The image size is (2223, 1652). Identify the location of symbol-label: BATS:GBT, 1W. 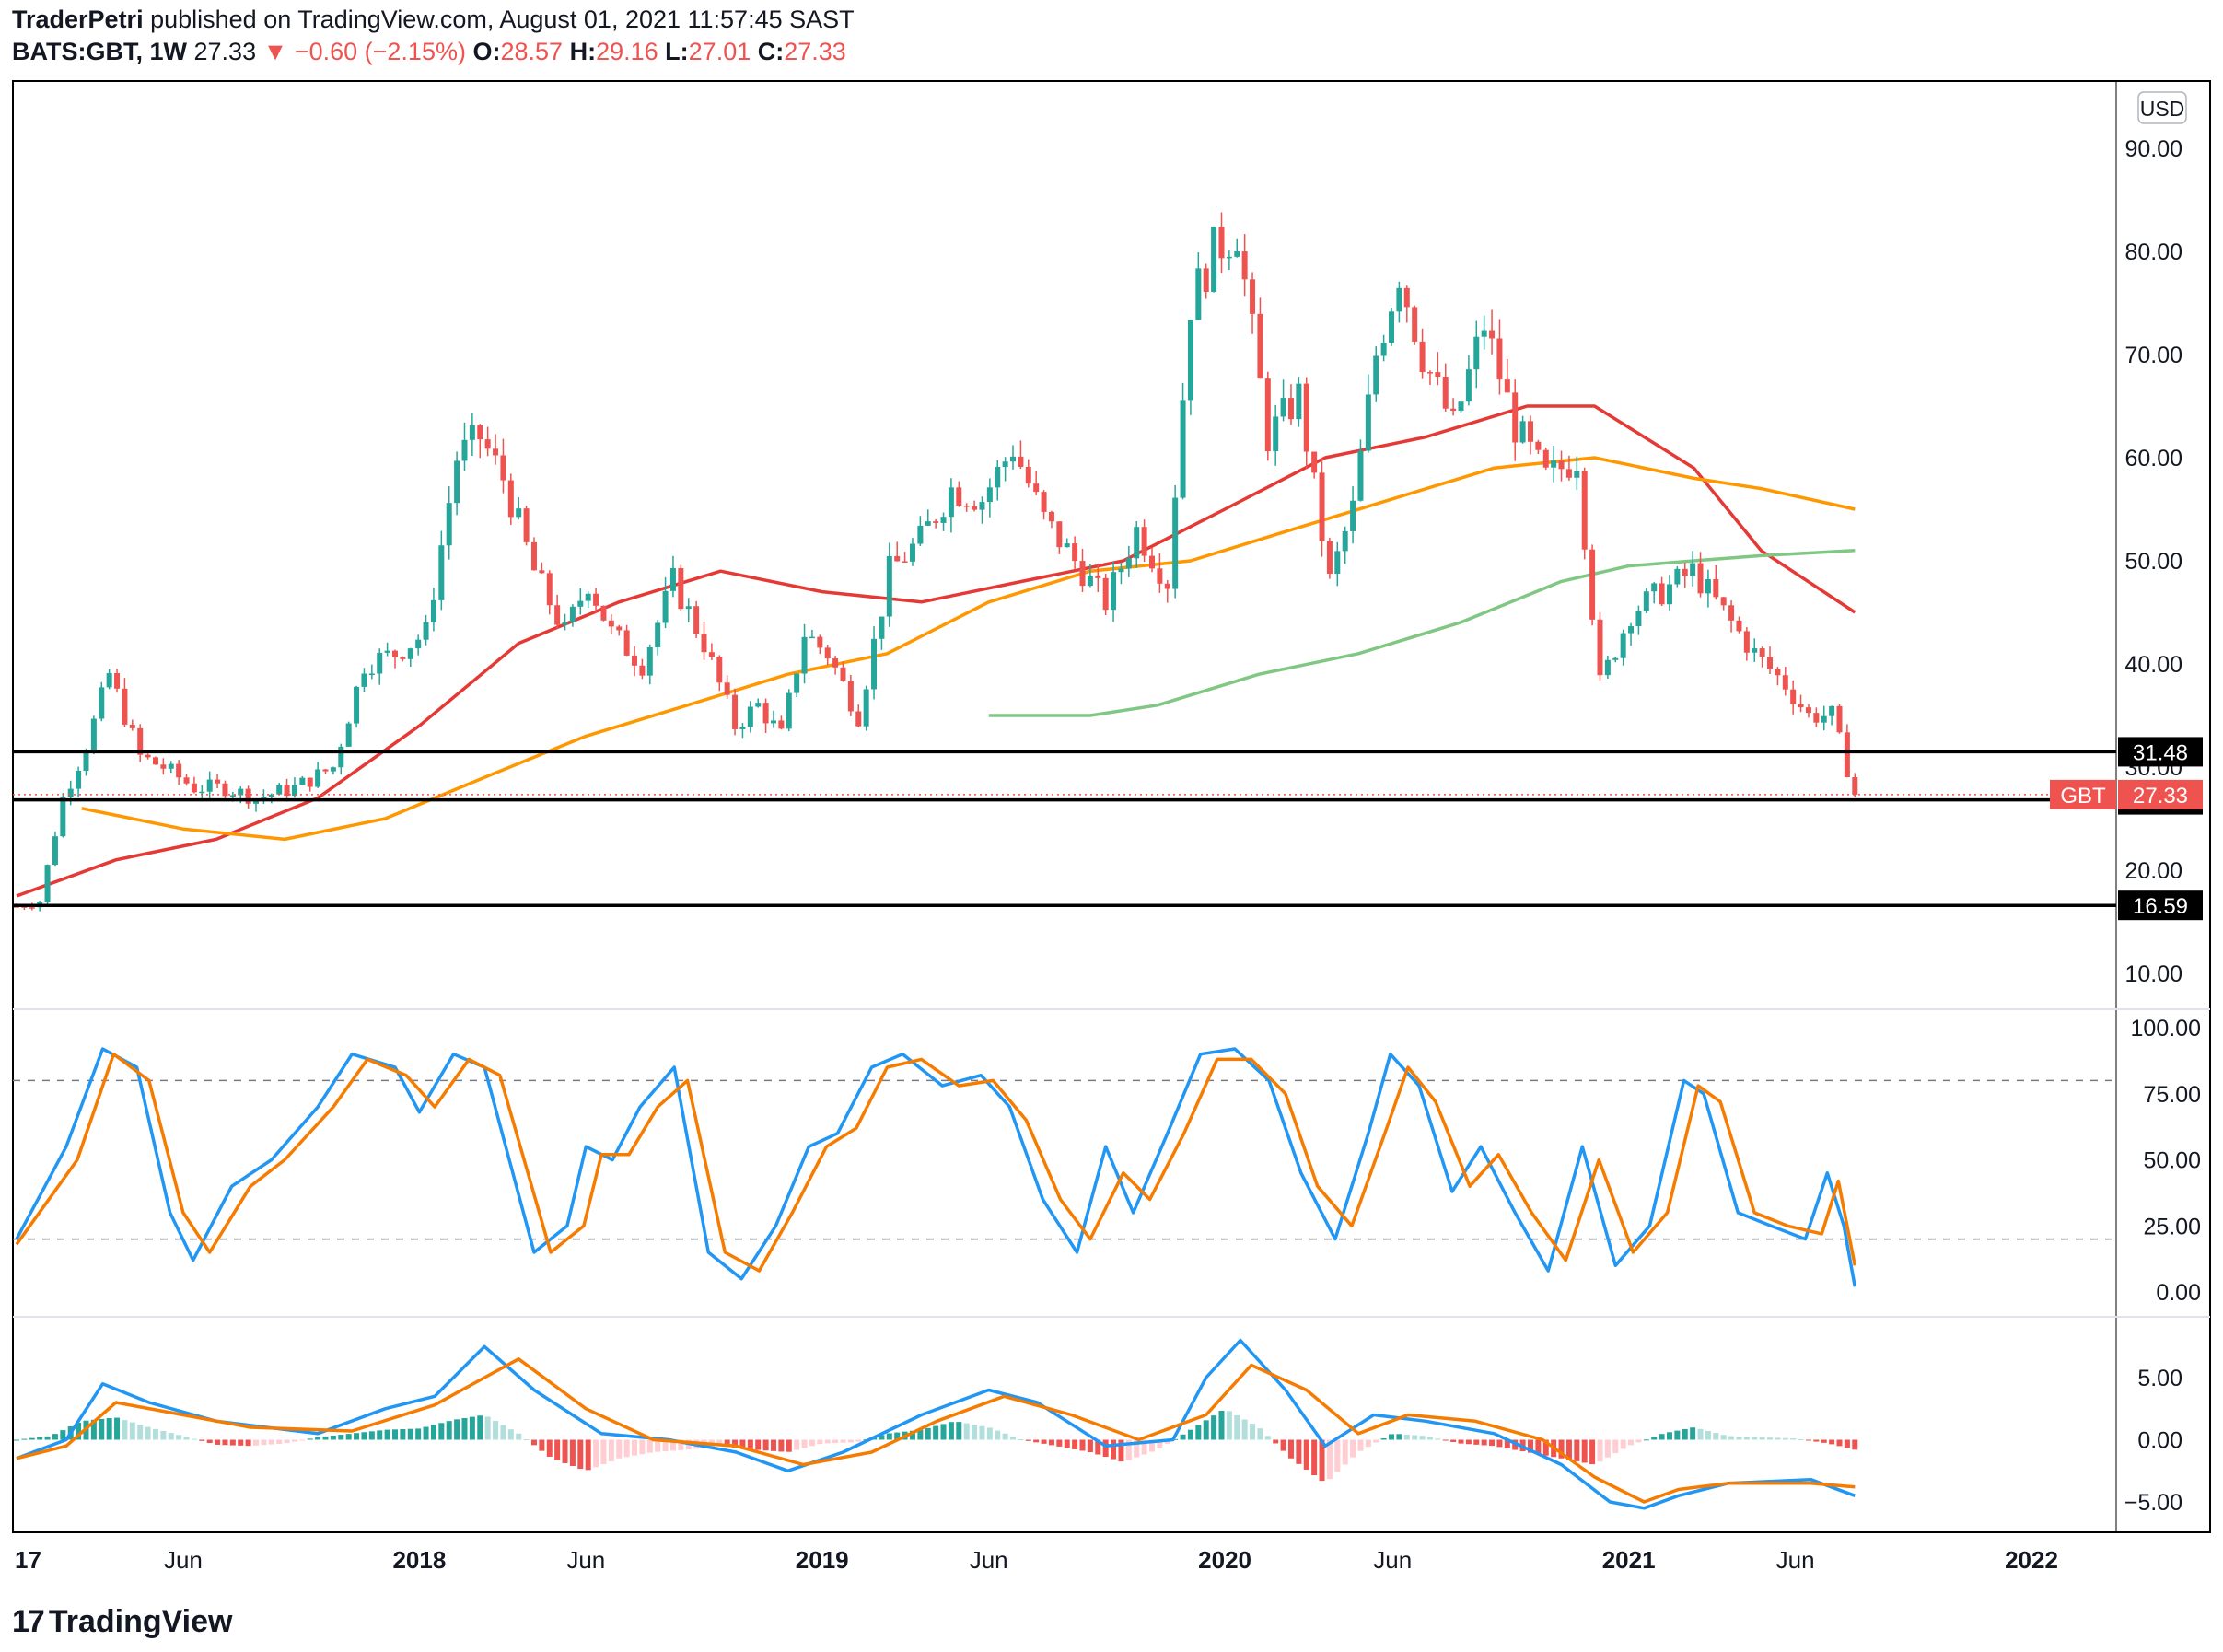
(99, 51).